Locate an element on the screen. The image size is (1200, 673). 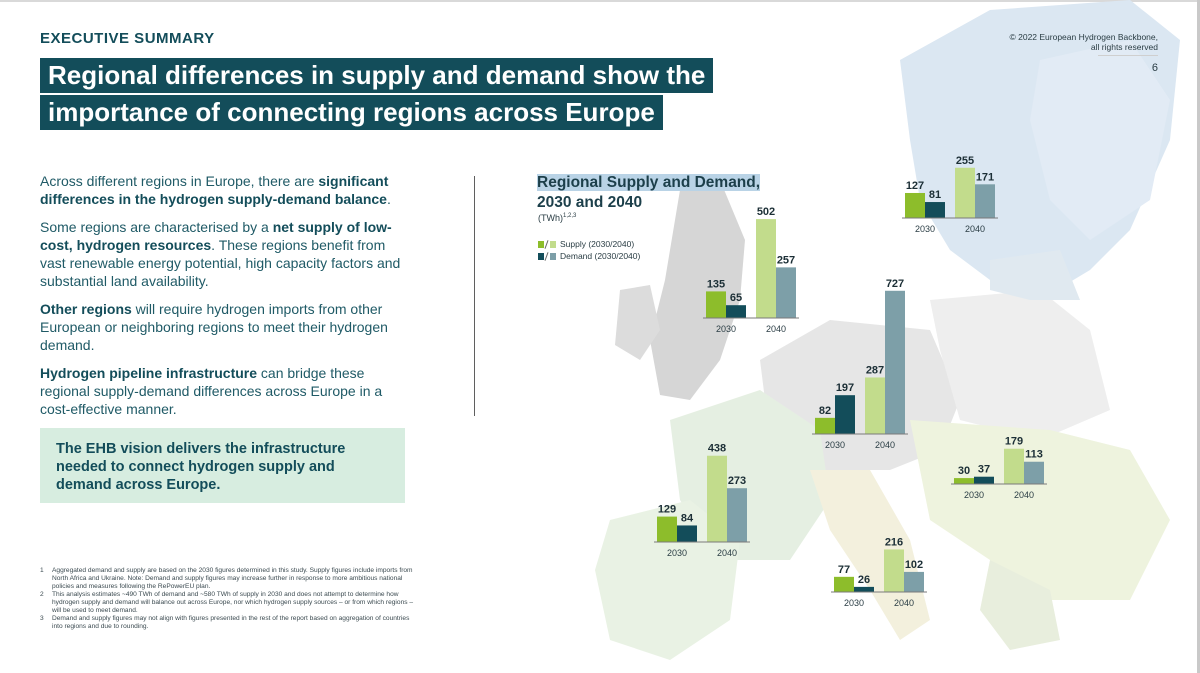
value-label-iberia-demand-2030: 84 is located at coordinates (687, 518).